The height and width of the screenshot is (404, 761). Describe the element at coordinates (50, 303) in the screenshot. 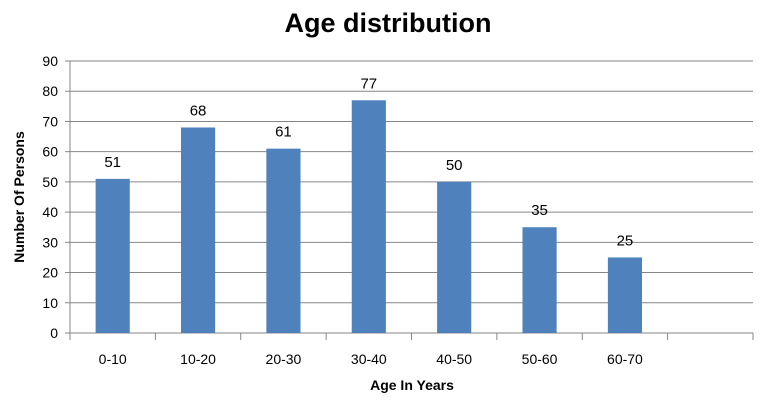

I see `y-tick-label: 10` at that location.